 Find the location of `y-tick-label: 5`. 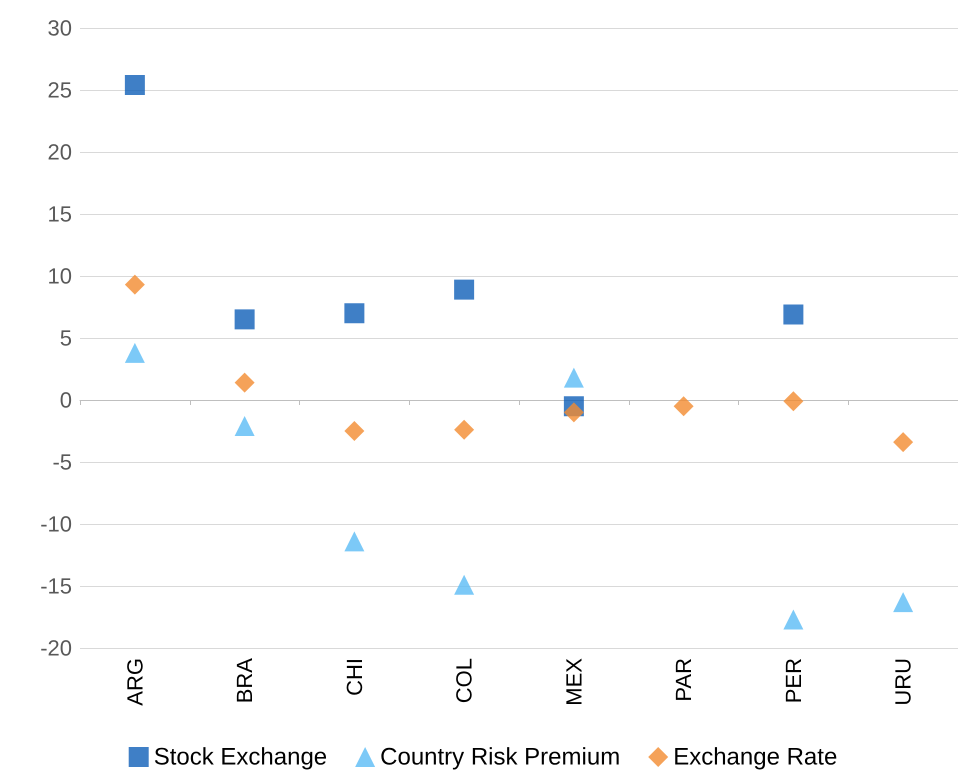

y-tick-label: 5 is located at coordinates (66, 338).